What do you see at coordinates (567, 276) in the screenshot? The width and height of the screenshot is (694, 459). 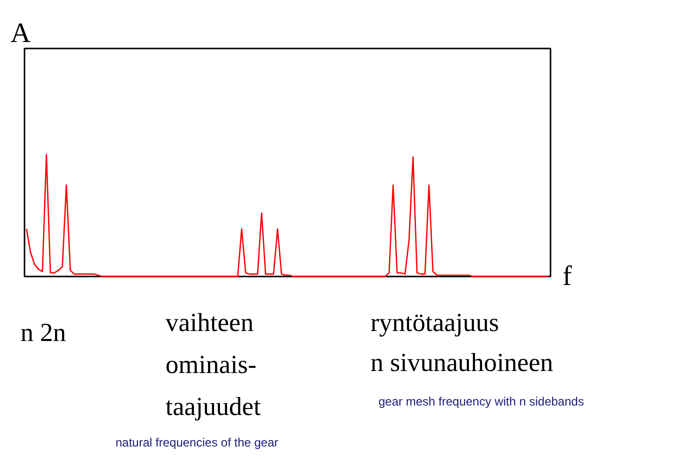 I see `x-axis-title: f` at bounding box center [567, 276].